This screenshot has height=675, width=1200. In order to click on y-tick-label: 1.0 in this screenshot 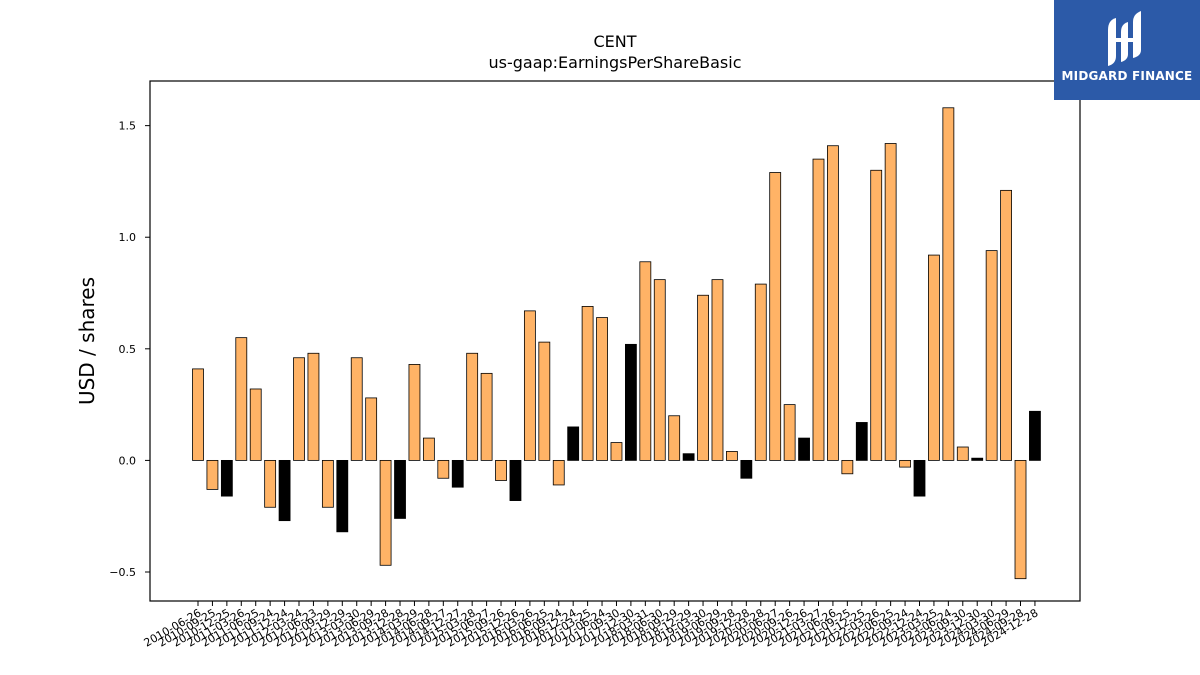, I will do `click(128, 237)`.